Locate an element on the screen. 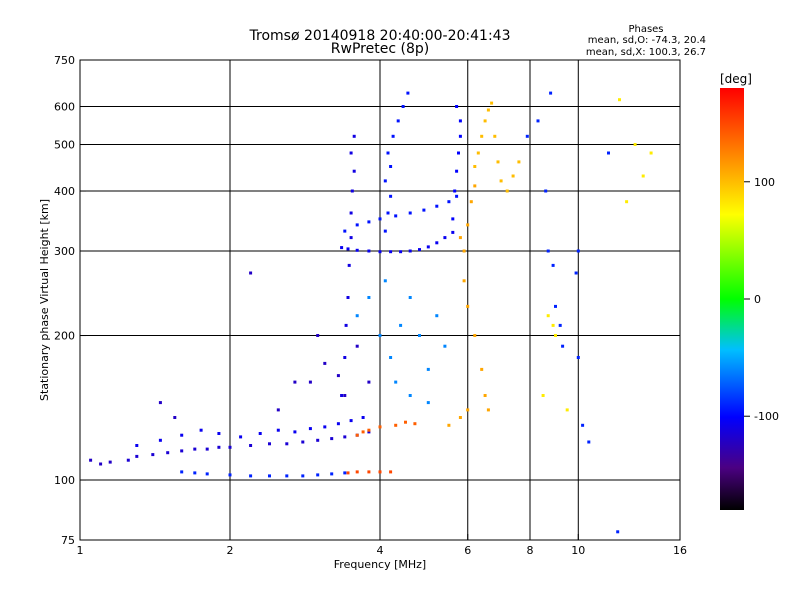  x-tick-label: 4 is located at coordinates (380, 550).